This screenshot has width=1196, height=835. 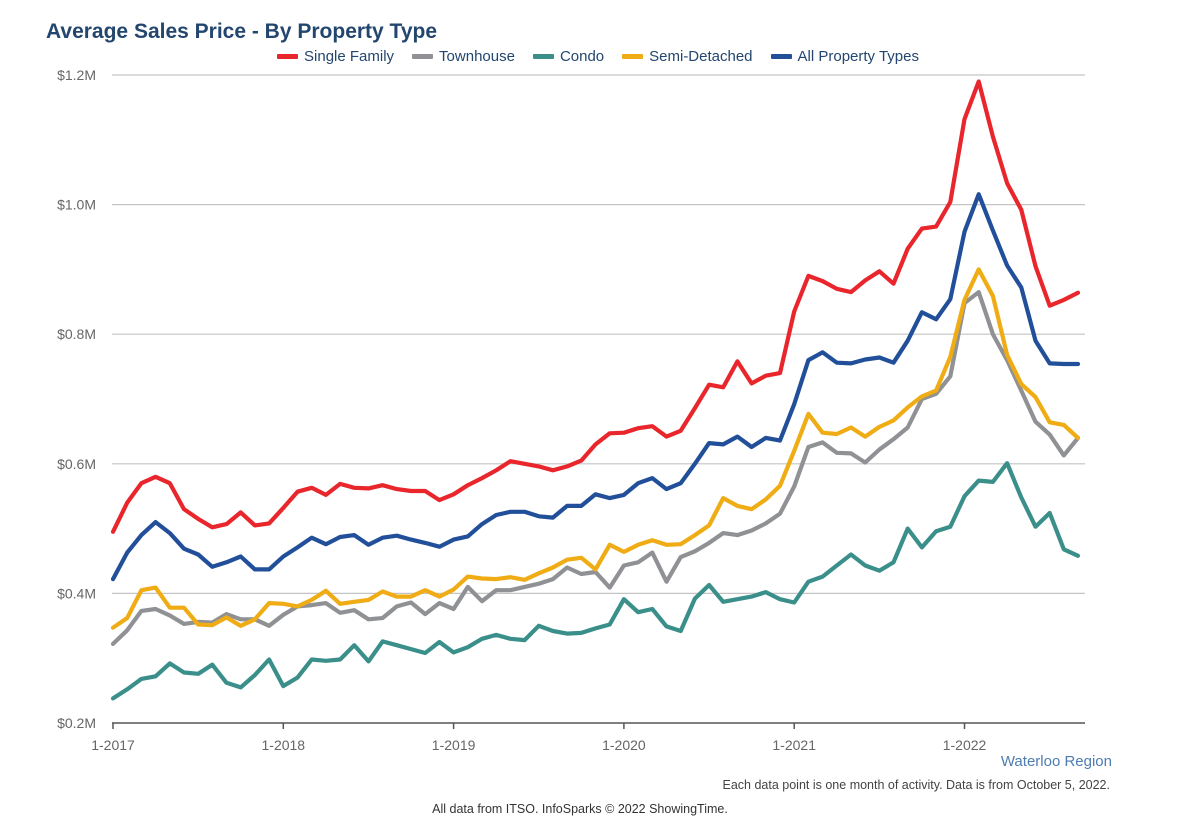 What do you see at coordinates (113, 745) in the screenshot?
I see `x-tick-label: 1-2017` at bounding box center [113, 745].